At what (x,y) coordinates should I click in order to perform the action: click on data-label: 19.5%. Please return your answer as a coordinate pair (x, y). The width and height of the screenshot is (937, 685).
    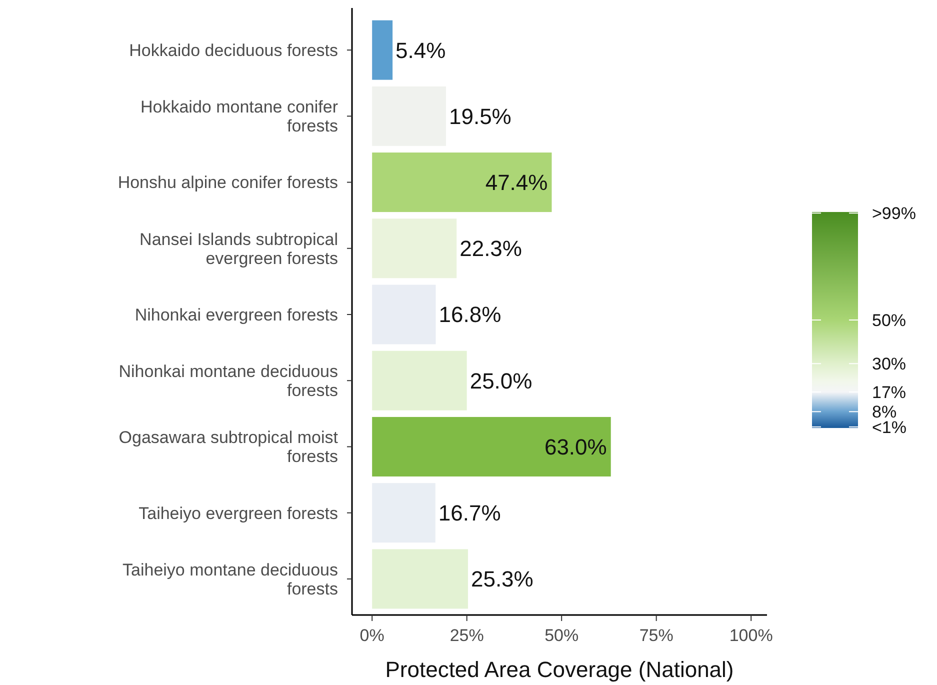
    Looking at the image, I should click on (480, 116).